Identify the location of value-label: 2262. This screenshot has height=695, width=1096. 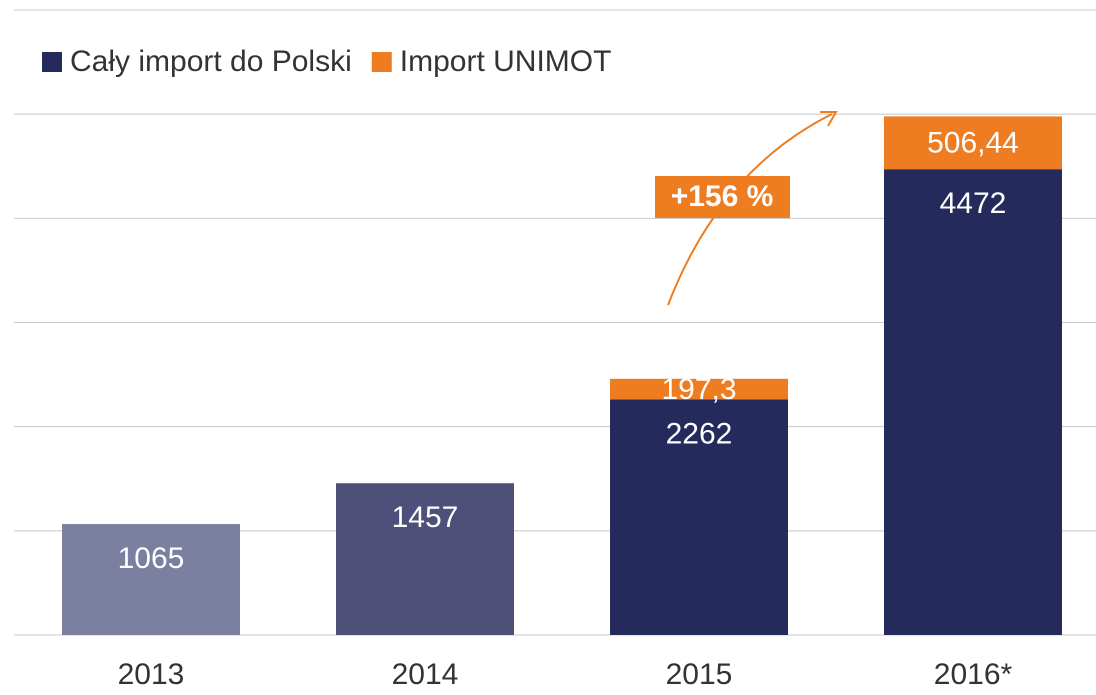
(699, 433).